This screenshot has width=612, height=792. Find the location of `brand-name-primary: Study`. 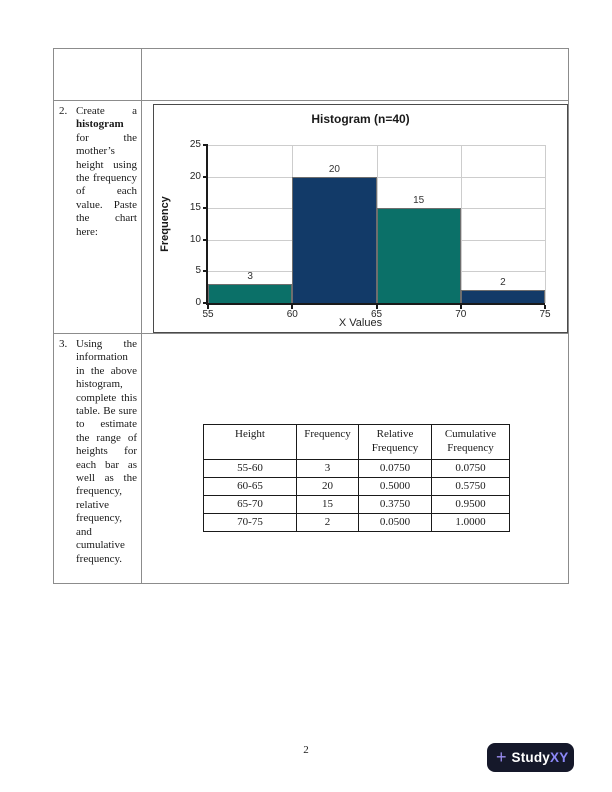

brand-name-primary: Study is located at coordinates (531, 757).